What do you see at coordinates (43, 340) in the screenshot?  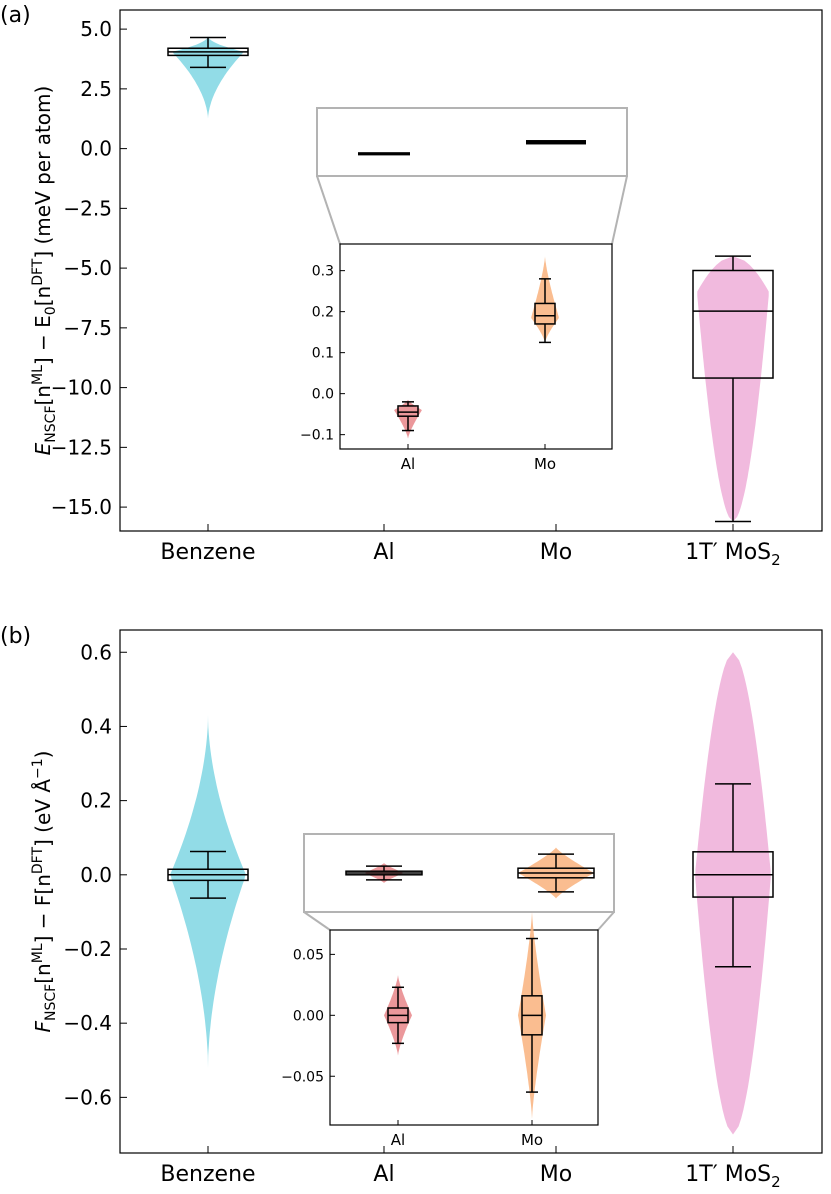 I see `y-axis-label-part: ] − E` at bounding box center [43, 340].